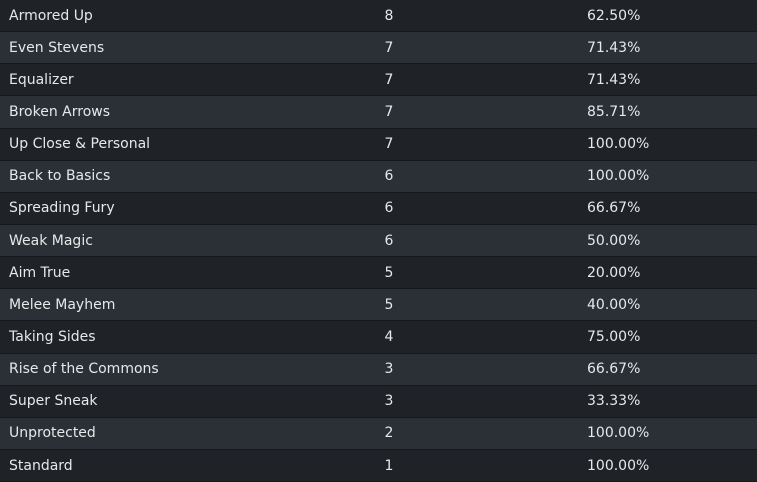 The height and width of the screenshot is (482, 757). I want to click on row-percent: 85.71%, so click(614, 111).